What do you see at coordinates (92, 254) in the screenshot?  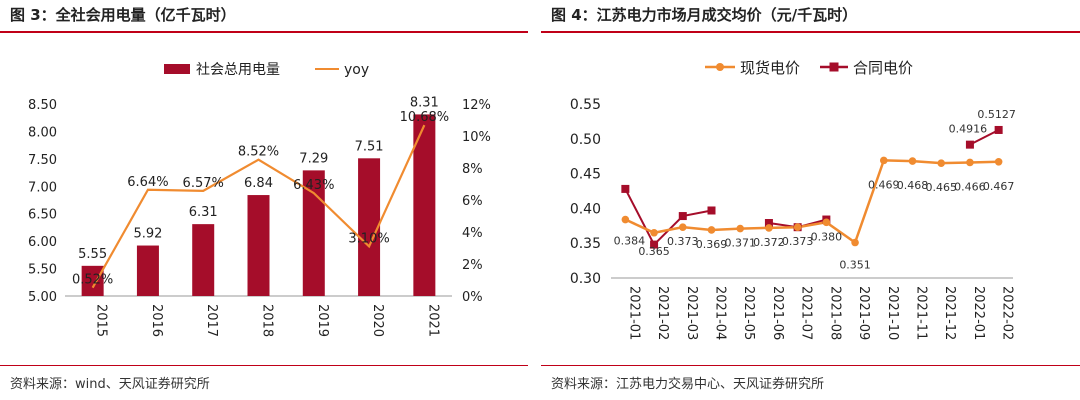 I see `bar-value-label: 5.55` at bounding box center [92, 254].